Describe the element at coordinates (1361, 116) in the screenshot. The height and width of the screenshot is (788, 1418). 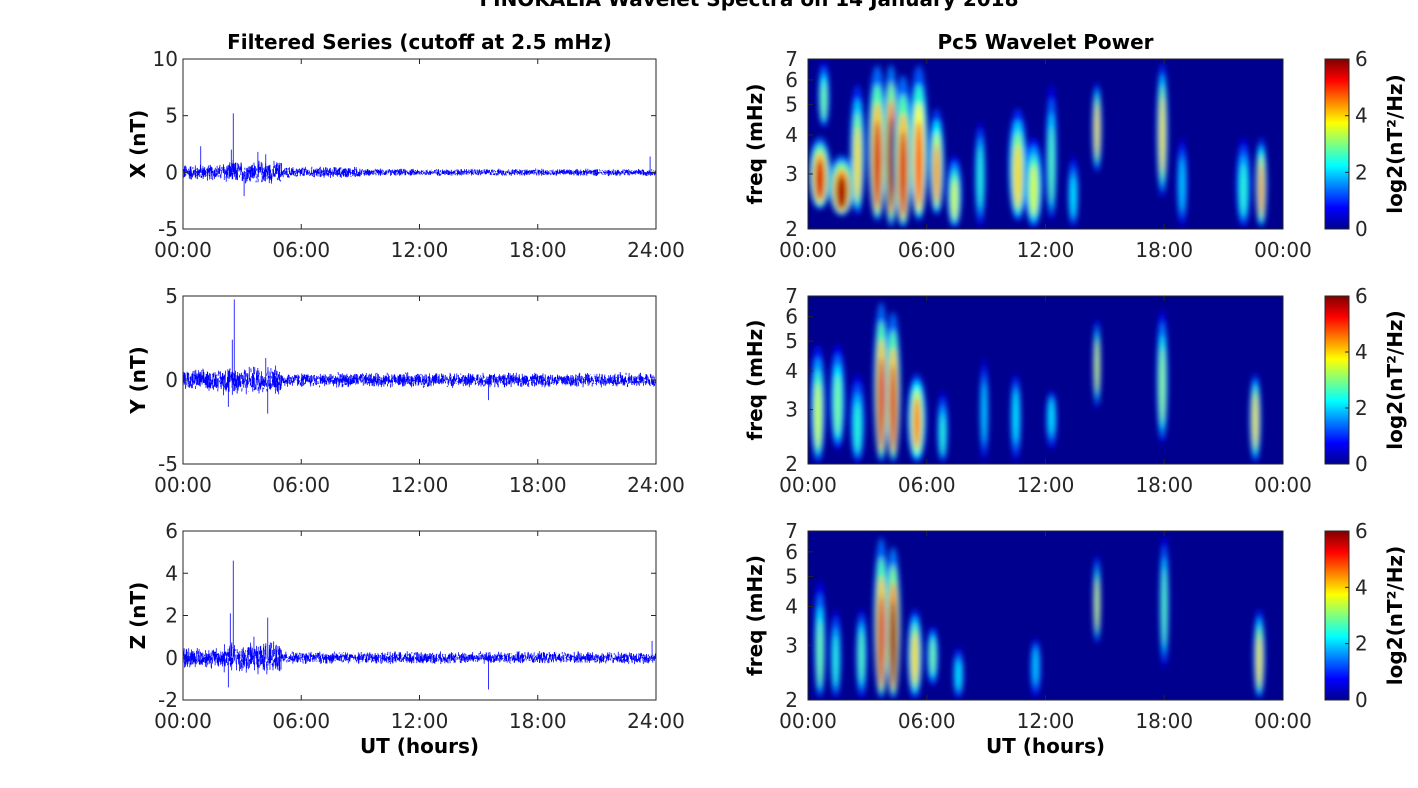
I see `colorbar-tick-label: 4` at that location.